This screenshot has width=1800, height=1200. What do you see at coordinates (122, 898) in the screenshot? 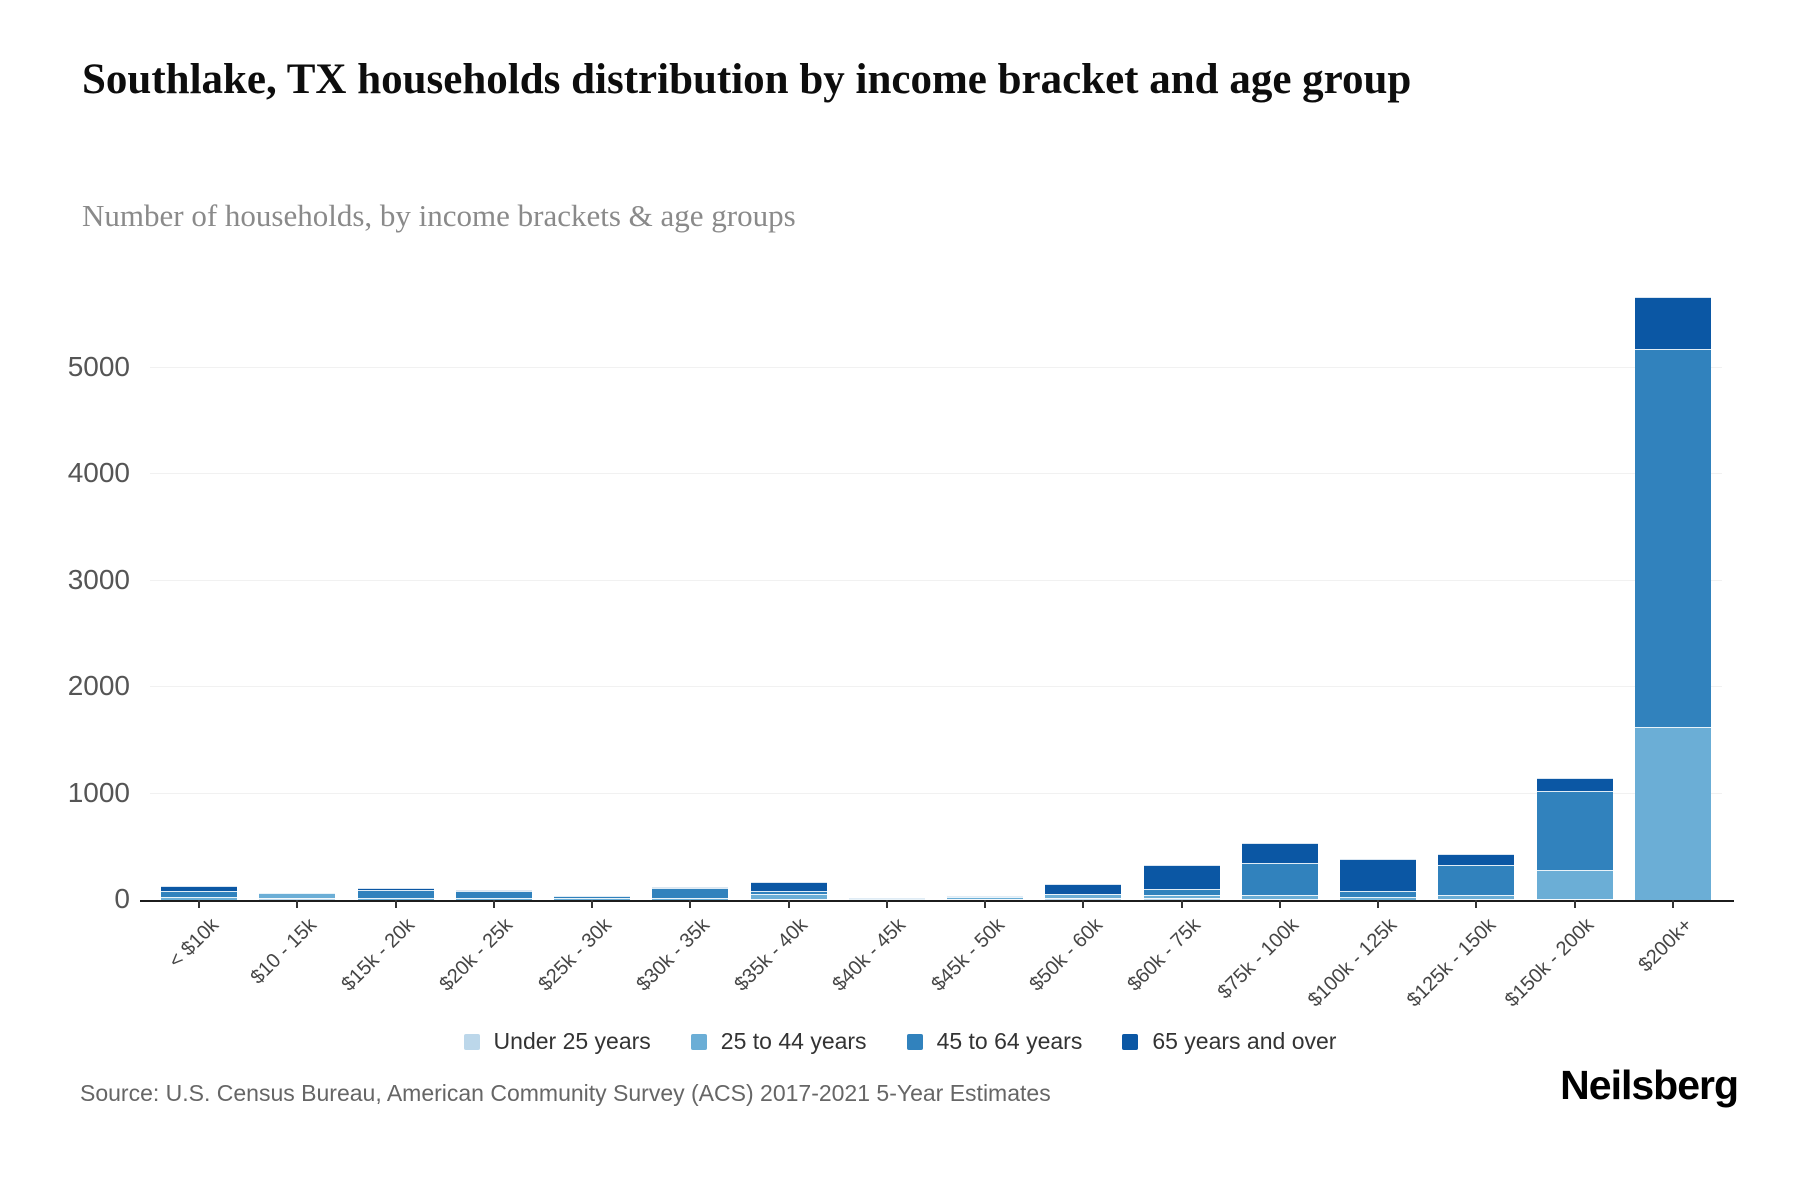
I see `y-tick-label-0: 0` at bounding box center [122, 898].